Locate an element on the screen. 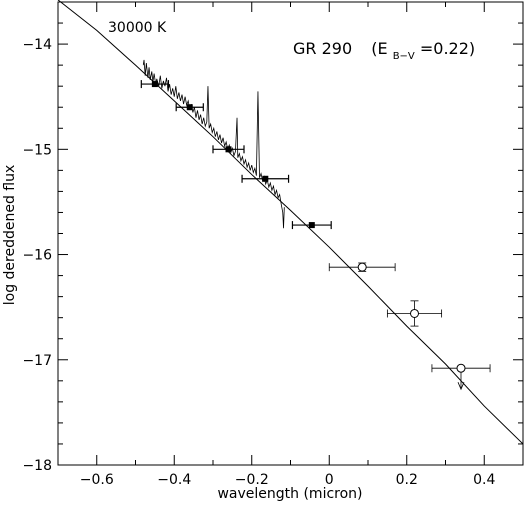 The width and height of the screenshot is (525, 515). x-tick-label: −0.6 is located at coordinates (97, 480).